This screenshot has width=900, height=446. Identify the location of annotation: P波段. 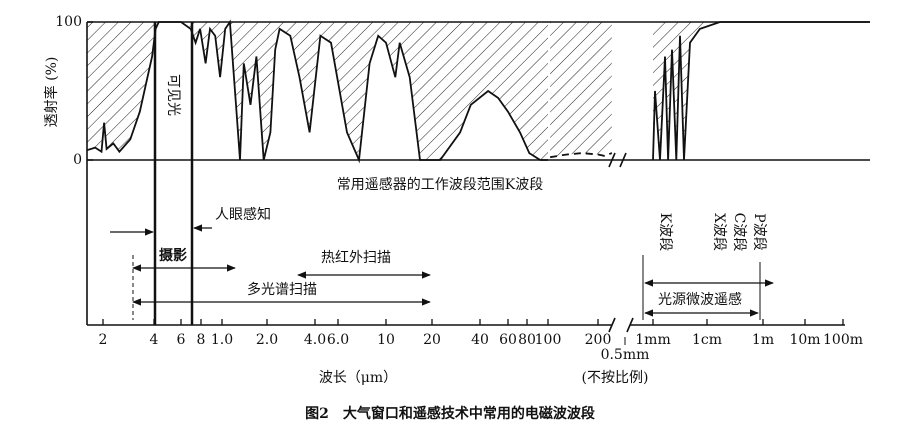
(759, 231).